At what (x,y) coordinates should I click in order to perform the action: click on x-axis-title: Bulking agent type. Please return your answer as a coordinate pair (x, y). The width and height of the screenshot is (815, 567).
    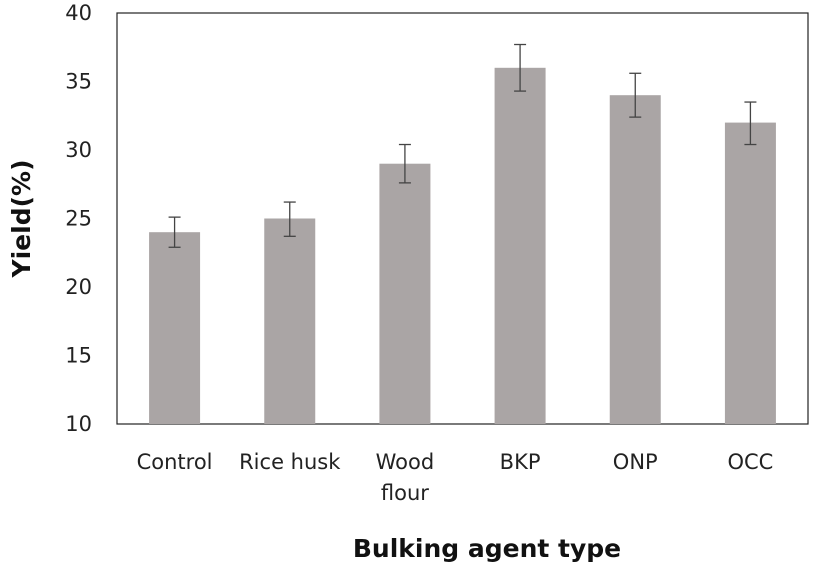
    Looking at the image, I should click on (487, 548).